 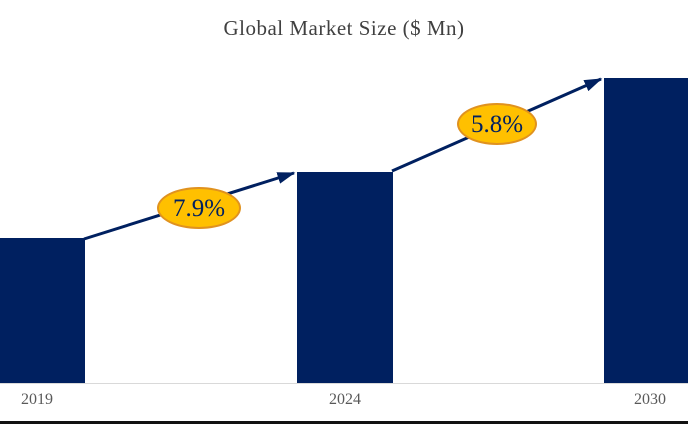 What do you see at coordinates (646, 230) in the screenshot?
I see `bar-2030` at bounding box center [646, 230].